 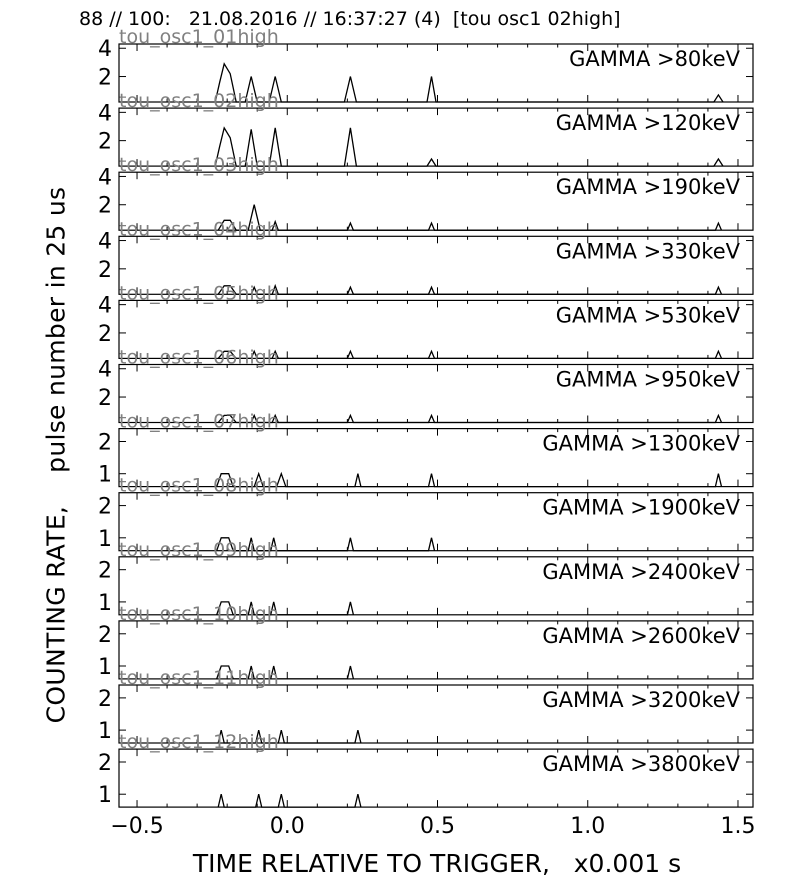 What do you see at coordinates (426, 449) in the screenshot?
I see `panel-7: 1 2 GAMMA >1300keV tou_osc1_07high` at bounding box center [426, 449].